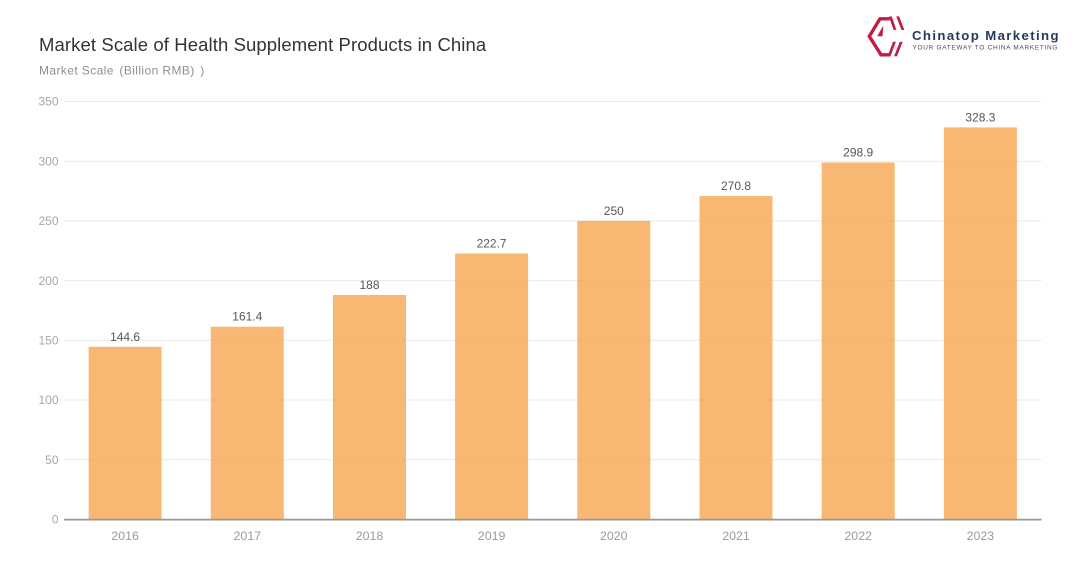  What do you see at coordinates (48, 161) in the screenshot?
I see `svg-text: 300` at bounding box center [48, 161].